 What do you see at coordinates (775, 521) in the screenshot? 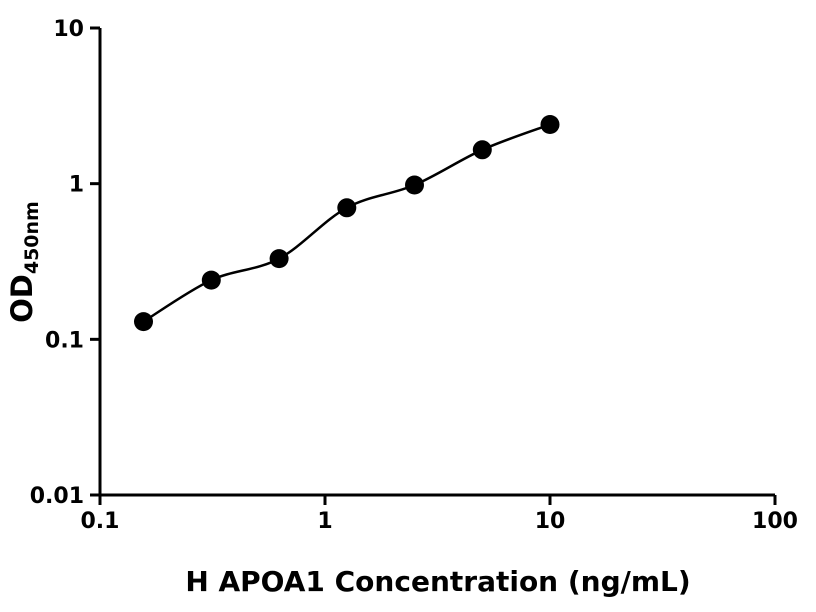
I see `x-tick-label: 100` at bounding box center [775, 521].